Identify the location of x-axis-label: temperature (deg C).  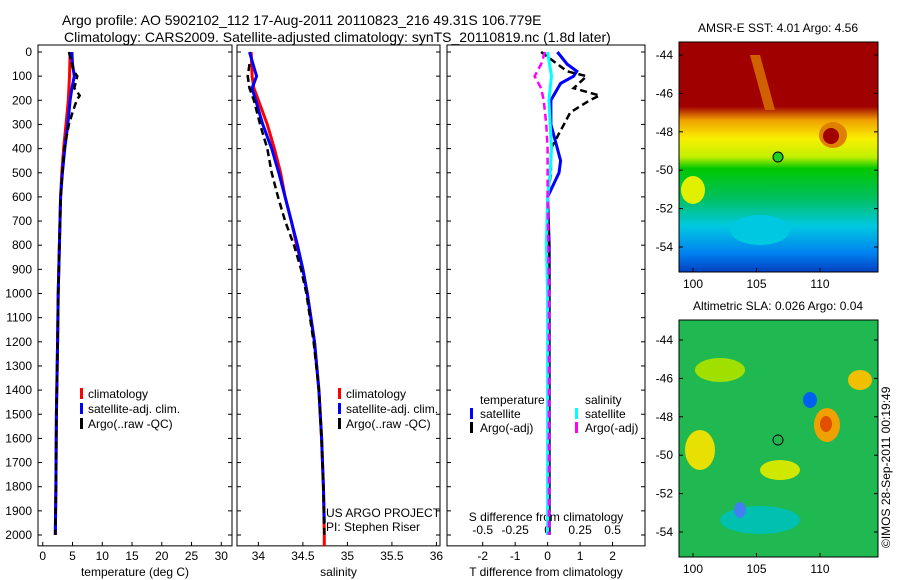
(135, 572).